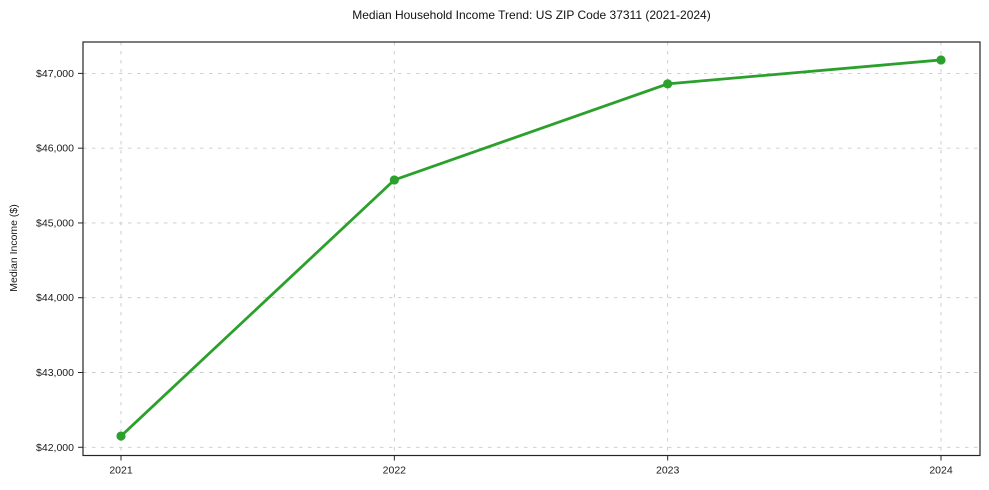 The width and height of the screenshot is (989, 490). What do you see at coordinates (121, 471) in the screenshot?
I see `x-tick-label: 2021` at bounding box center [121, 471].